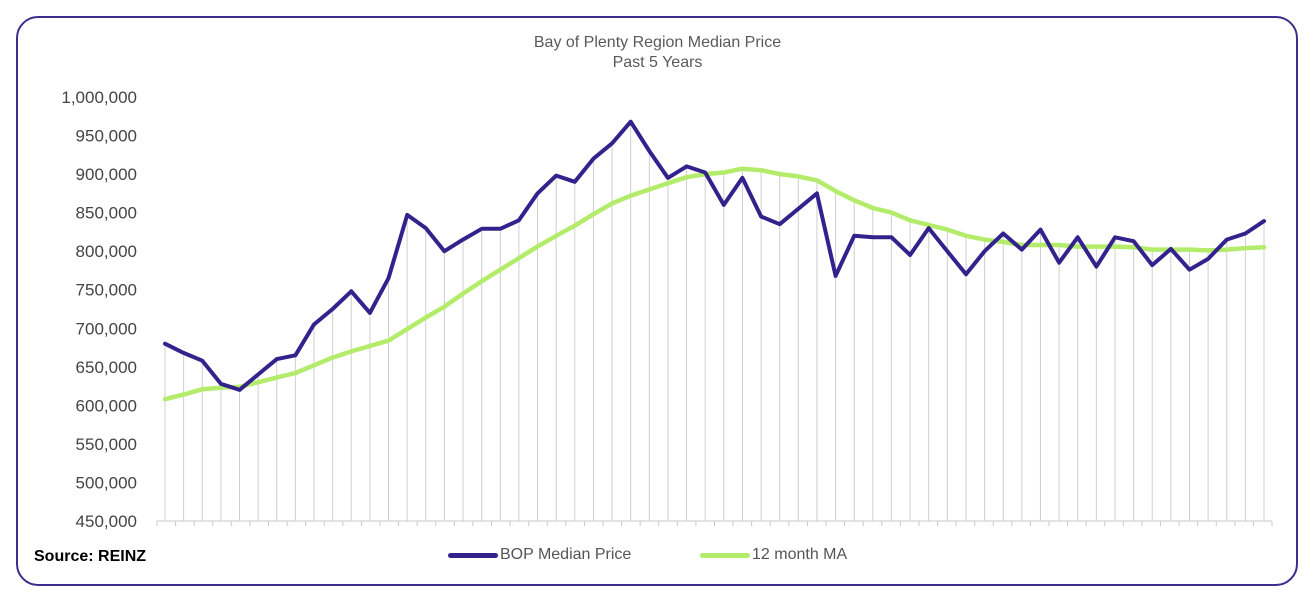 The image size is (1315, 600). What do you see at coordinates (106, 367) in the screenshot?
I see `y-tick-label: 650,000` at bounding box center [106, 367].